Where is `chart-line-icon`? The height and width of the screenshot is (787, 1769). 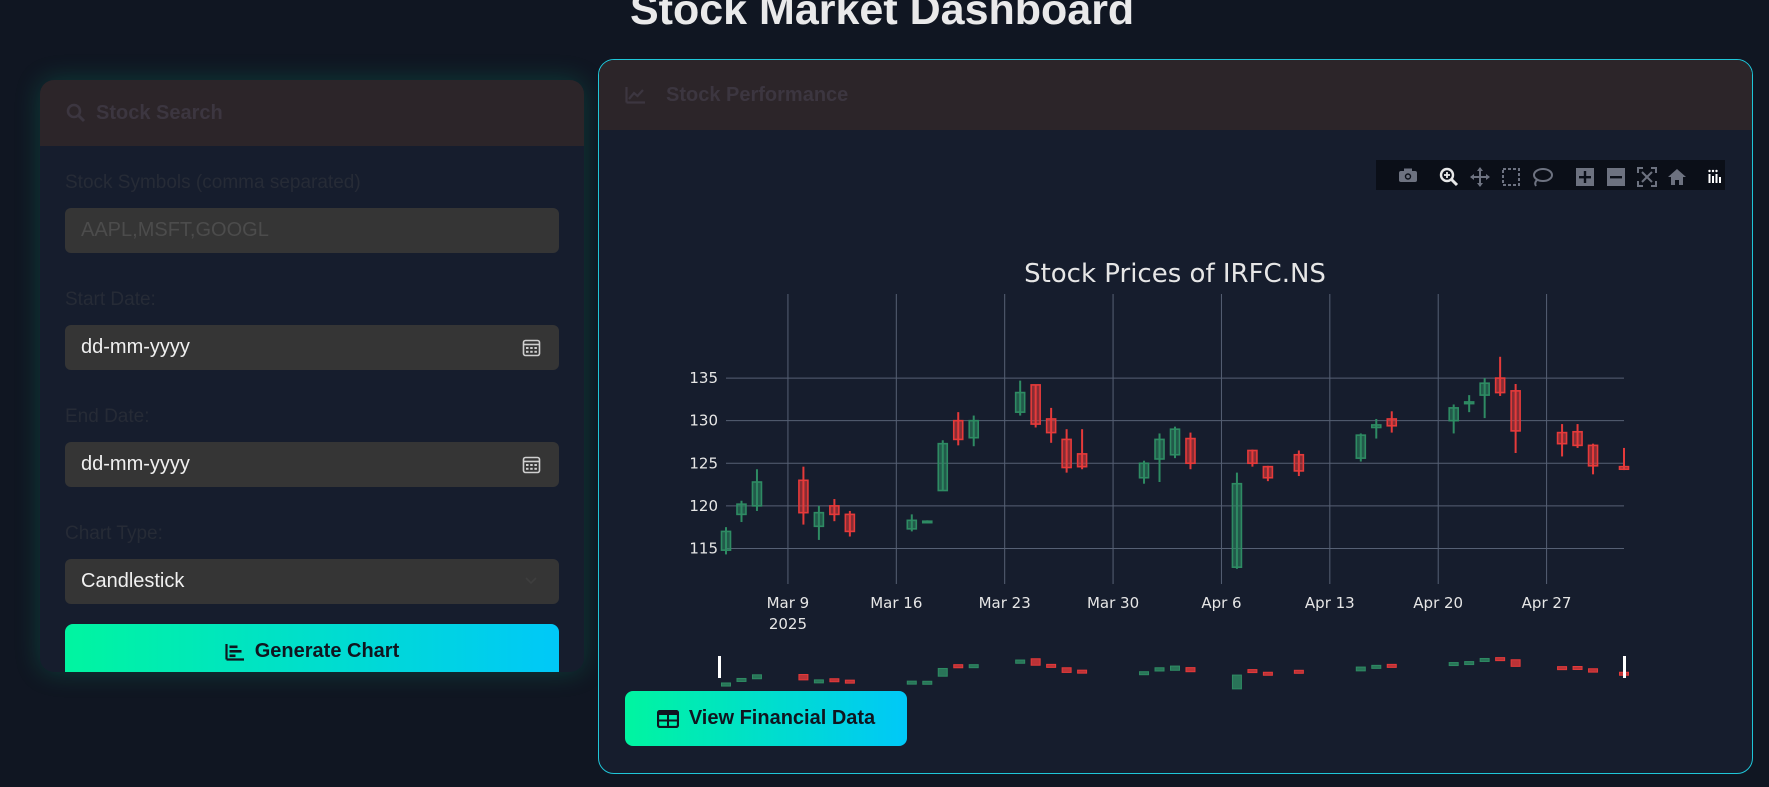 chart-line-icon is located at coordinates (635, 95).